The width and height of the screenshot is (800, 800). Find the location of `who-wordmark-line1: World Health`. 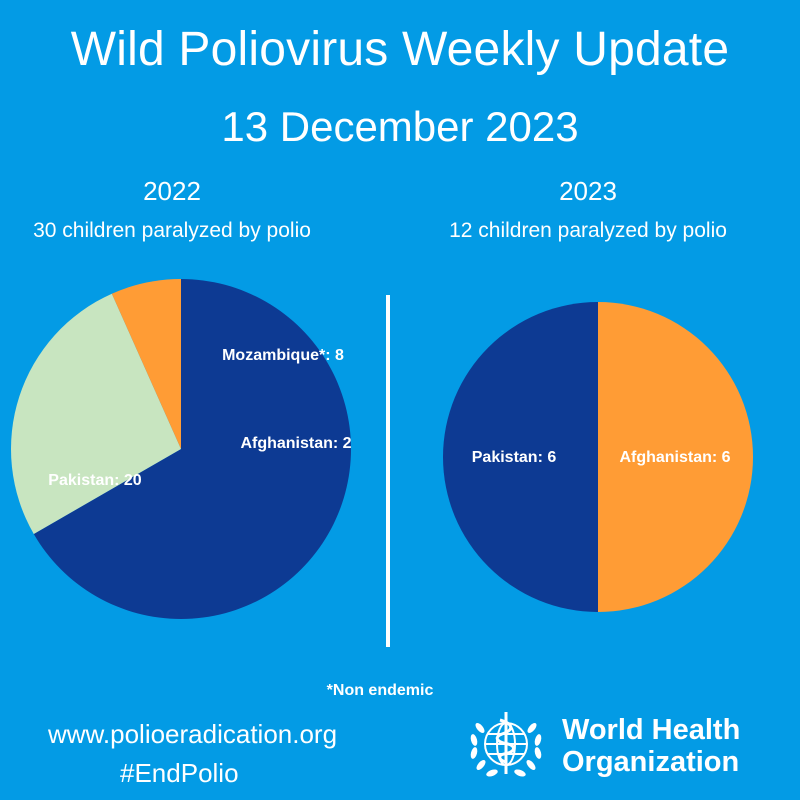

who-wordmark-line1: World Health is located at coordinates (651, 730).